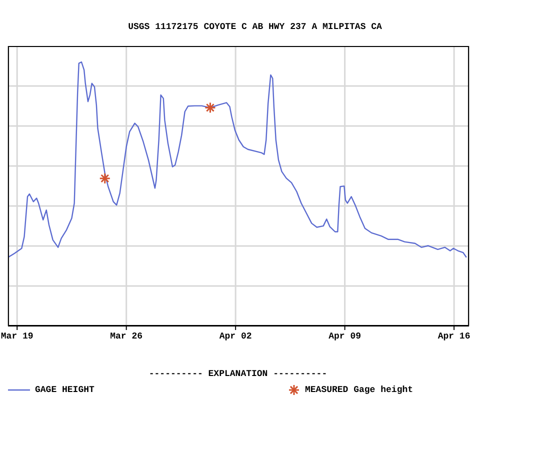 The width and height of the screenshot is (544, 452). Describe the element at coordinates (359, 390) in the screenshot. I see `legend-label: MEASURED Gage height` at that location.